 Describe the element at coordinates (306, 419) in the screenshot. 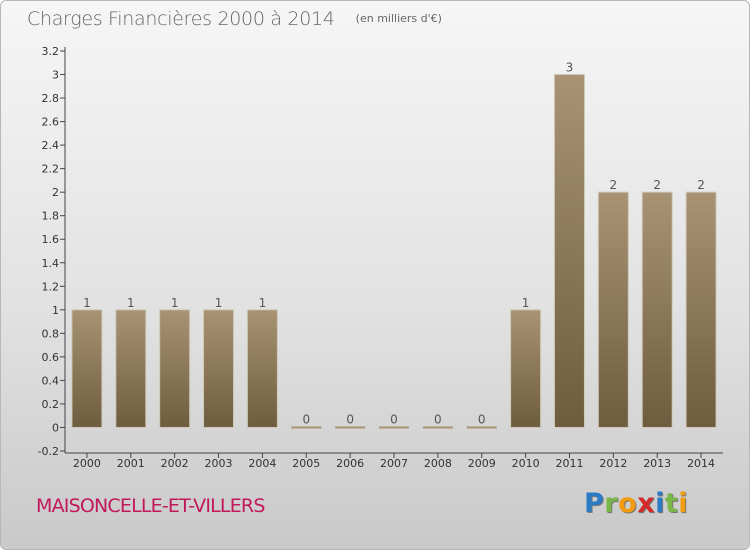

I see `data-label-2005: 0` at that location.